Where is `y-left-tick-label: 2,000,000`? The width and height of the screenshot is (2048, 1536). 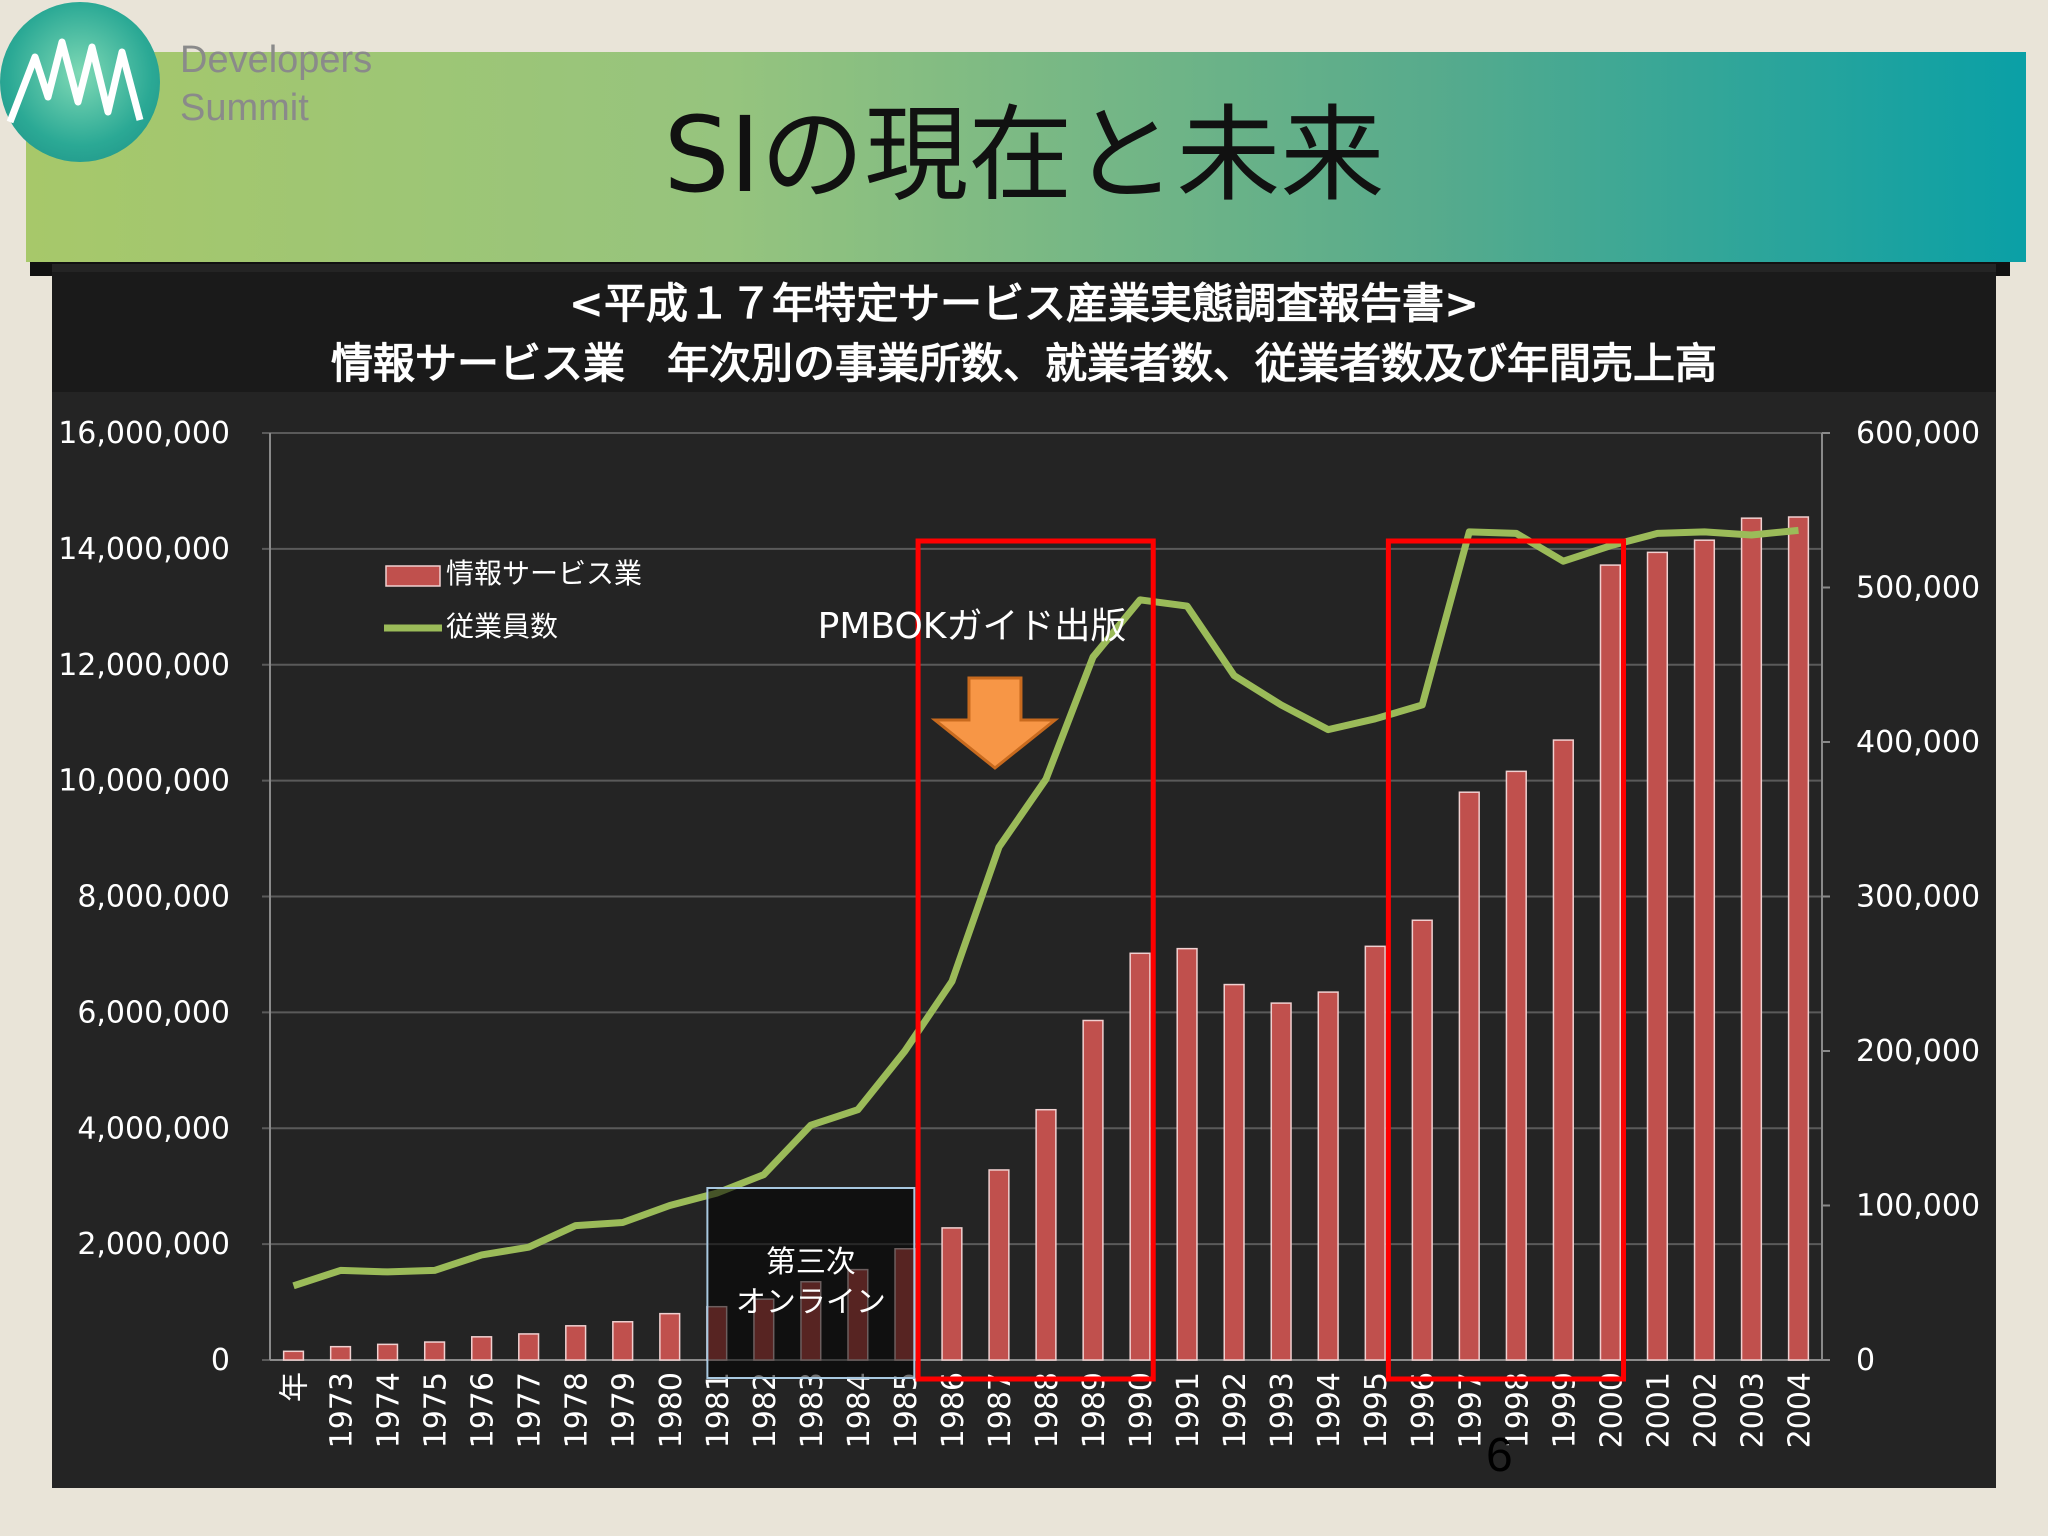 y-left-tick-label: 2,000,000 is located at coordinates (153, 1244).